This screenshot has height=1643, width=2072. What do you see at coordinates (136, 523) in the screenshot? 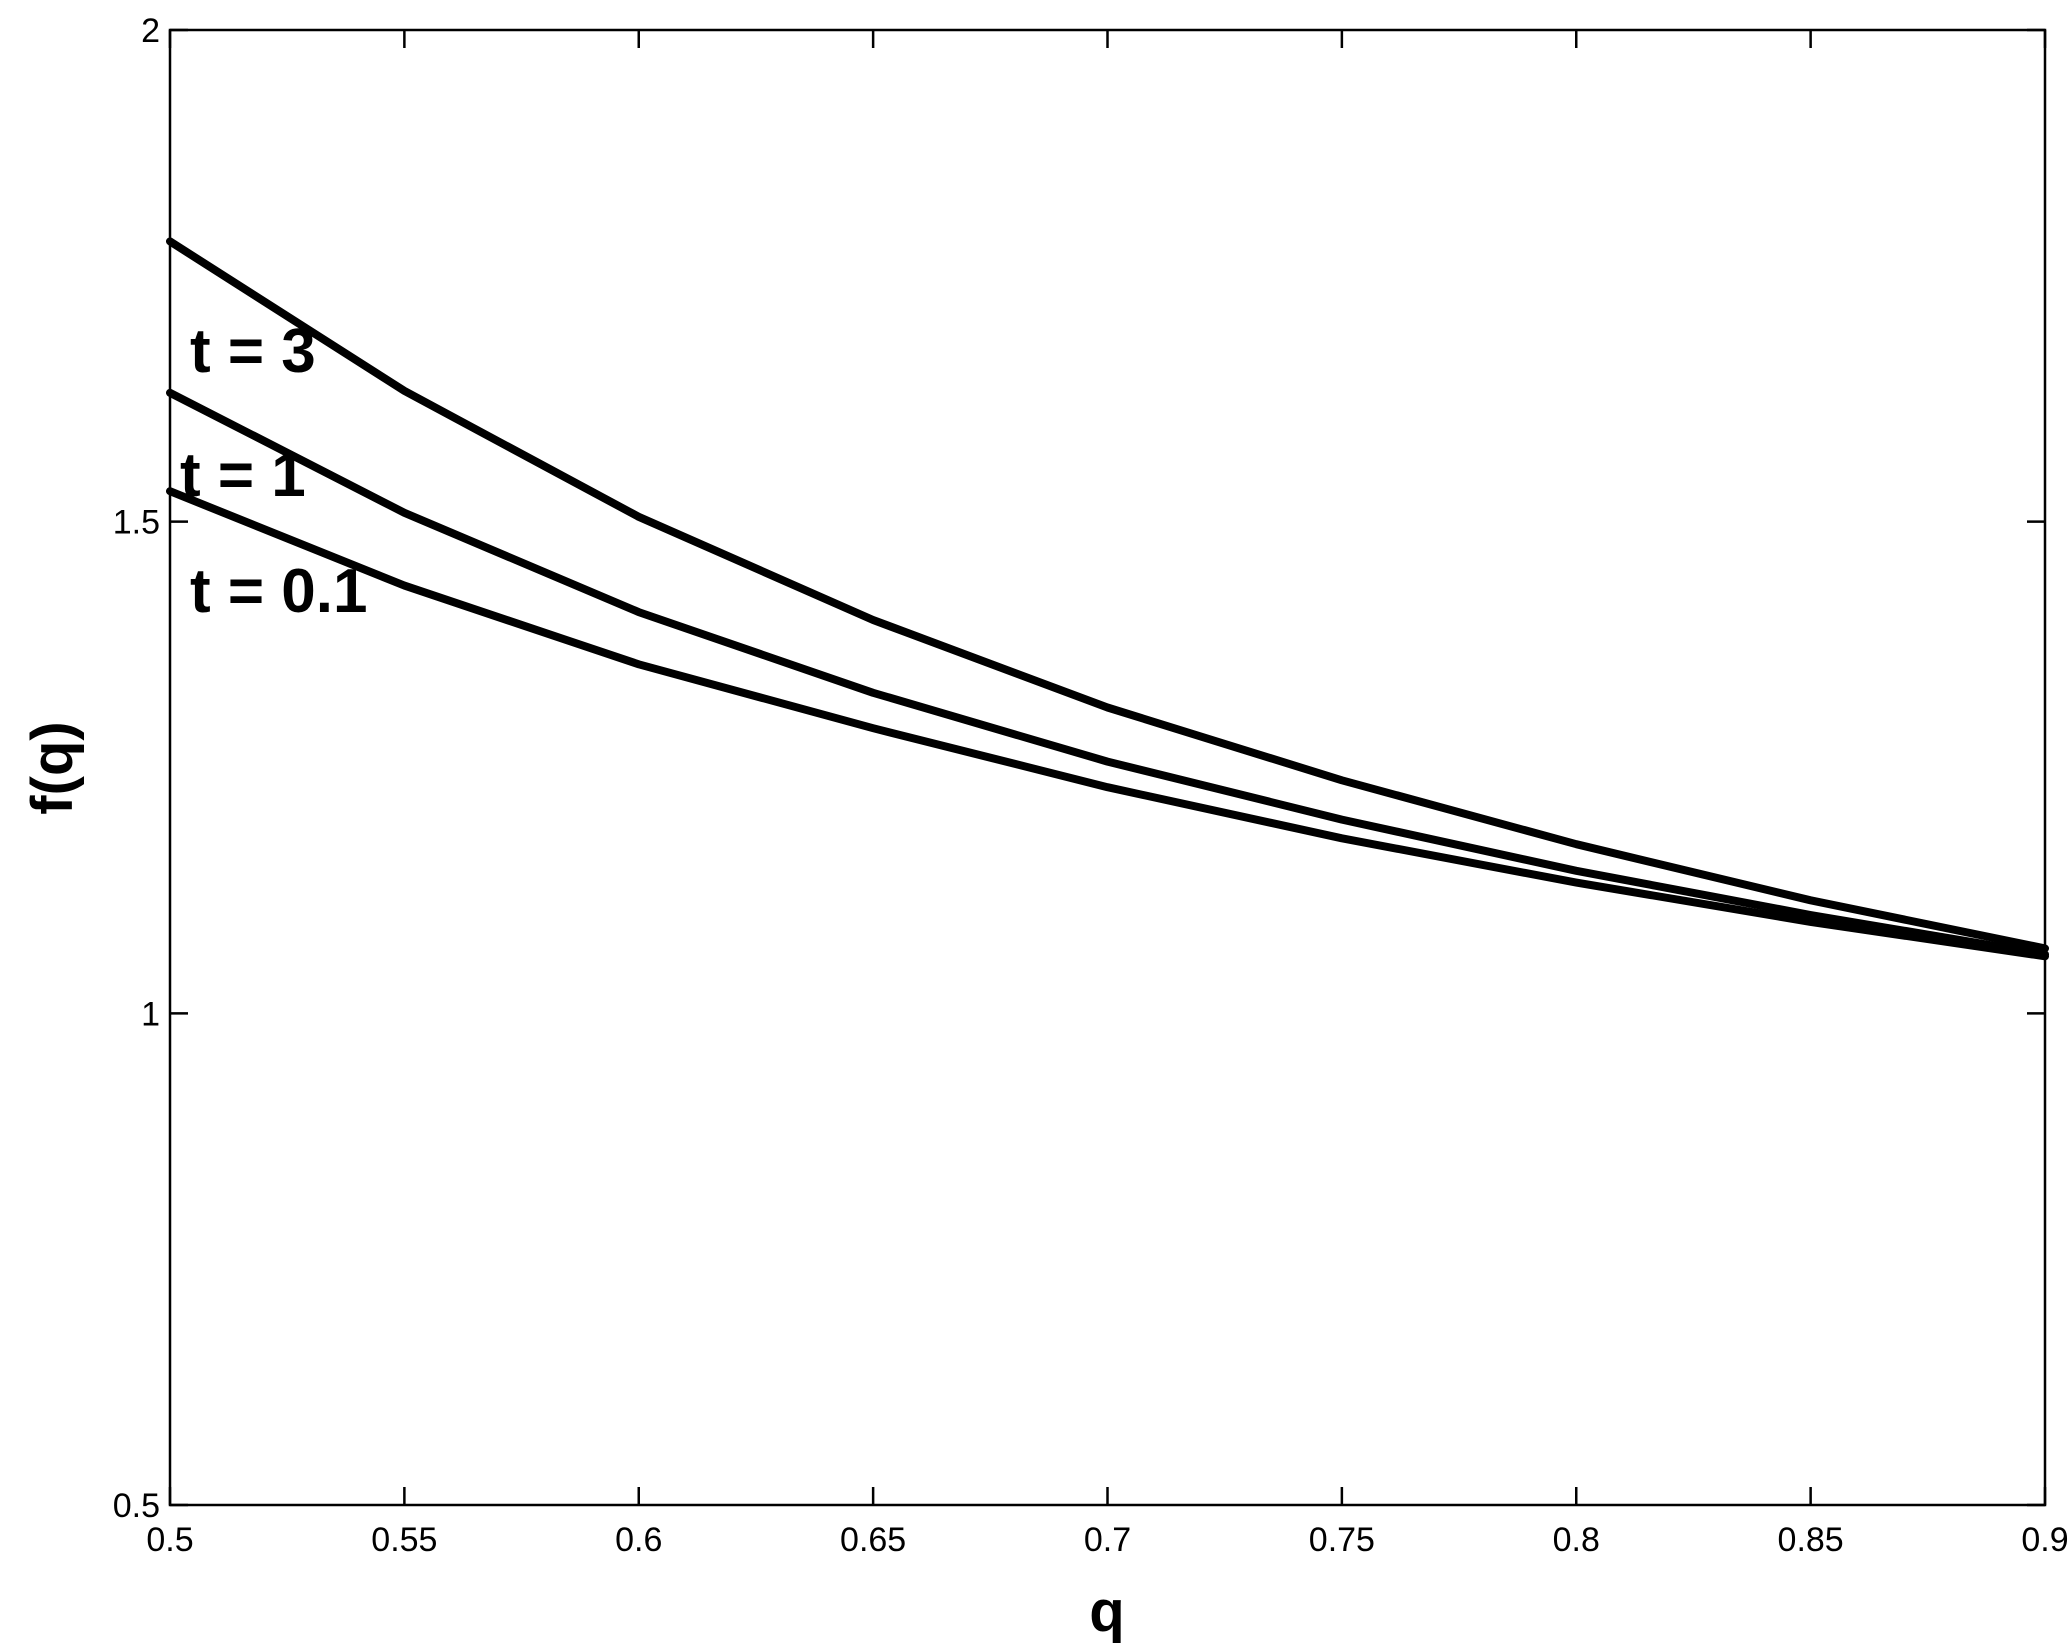
I see `y-tick-label: 1.5` at bounding box center [136, 523].